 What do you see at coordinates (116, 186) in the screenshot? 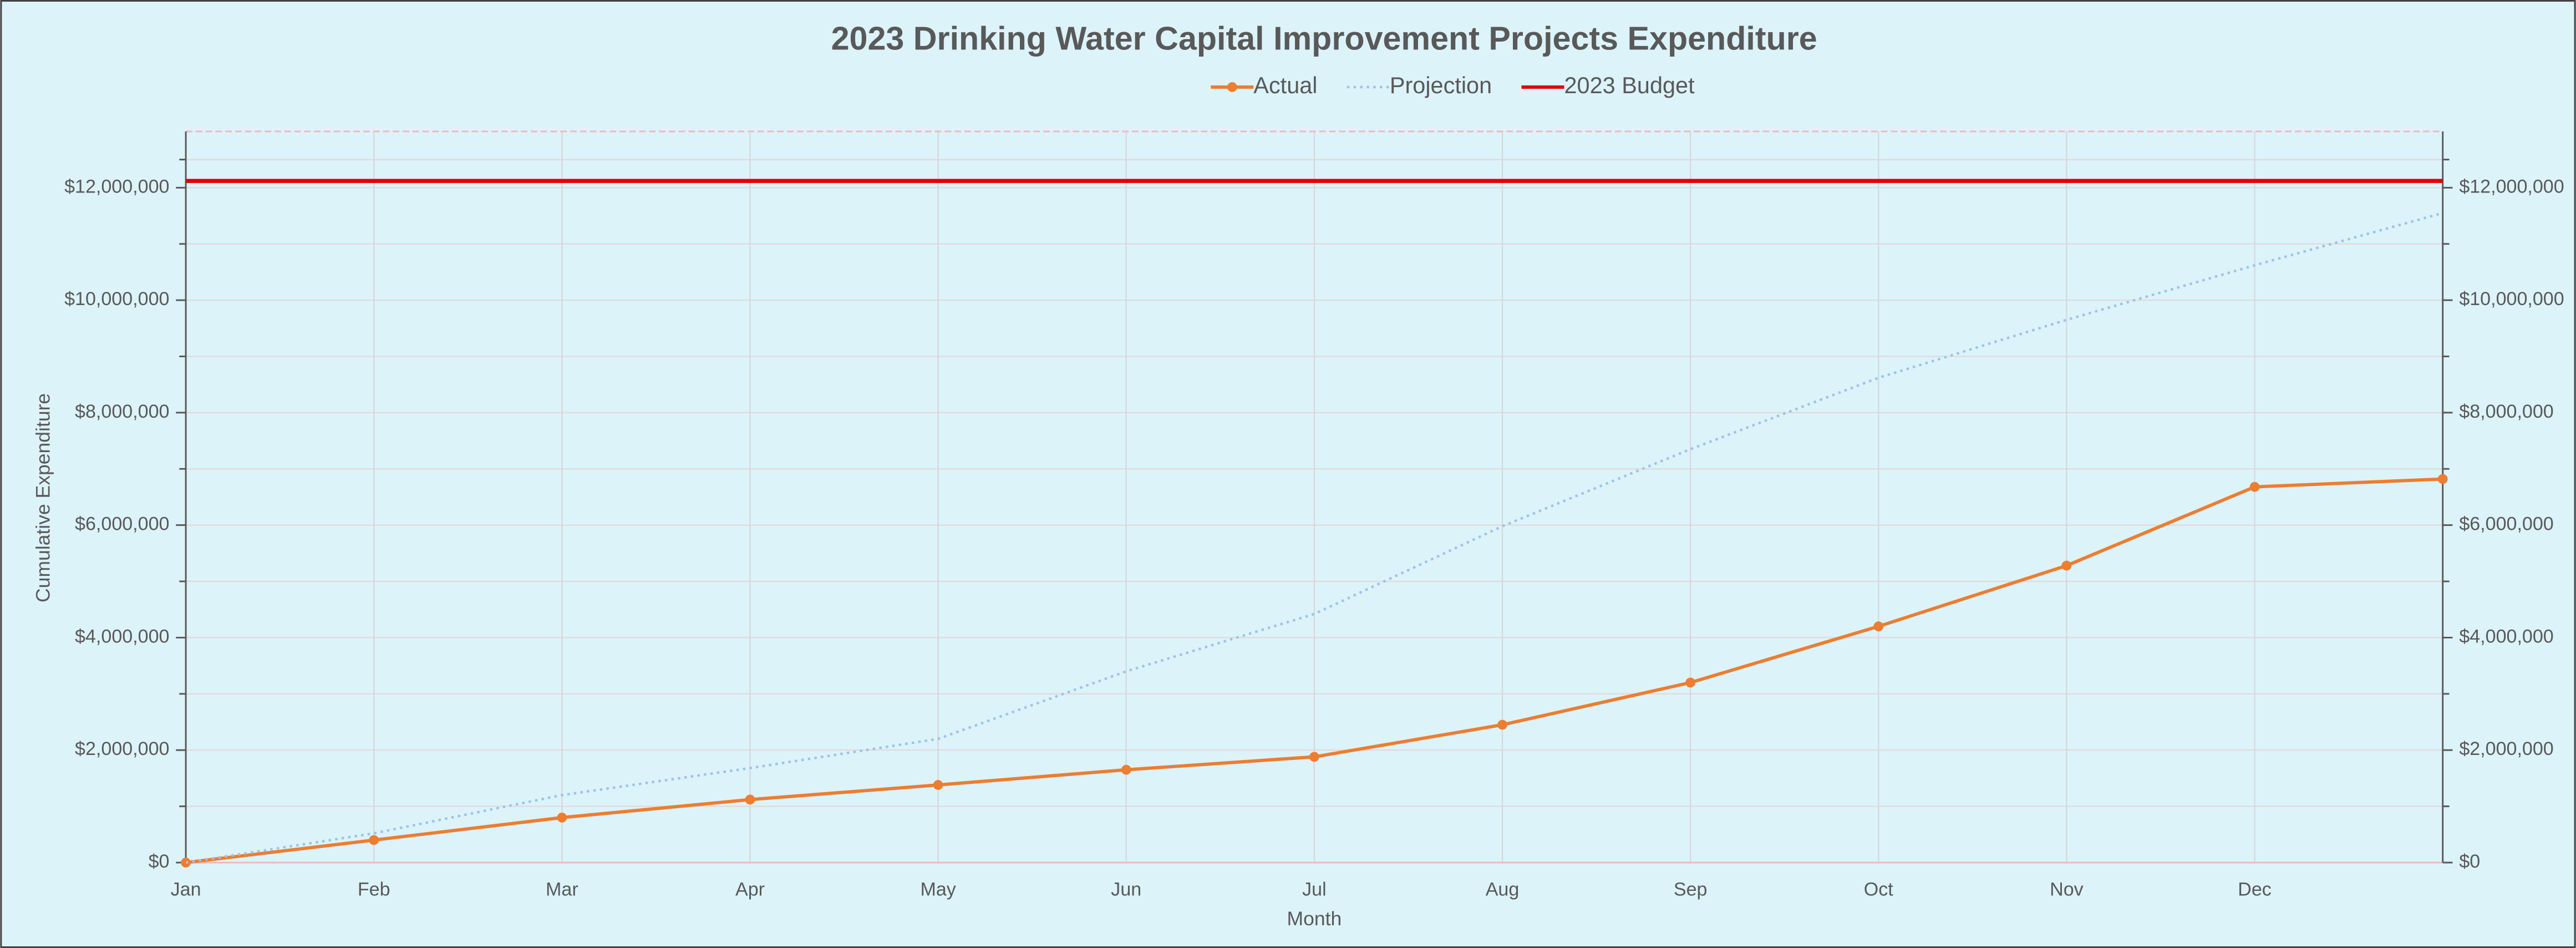
I see `y-tick-label: $12,000,000` at bounding box center [116, 186].